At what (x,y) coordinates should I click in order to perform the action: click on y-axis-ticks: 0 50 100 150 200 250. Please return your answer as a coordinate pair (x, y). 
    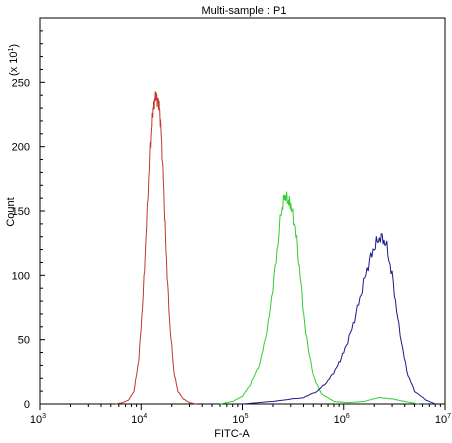
    Looking at the image, I should click on (28, 220).